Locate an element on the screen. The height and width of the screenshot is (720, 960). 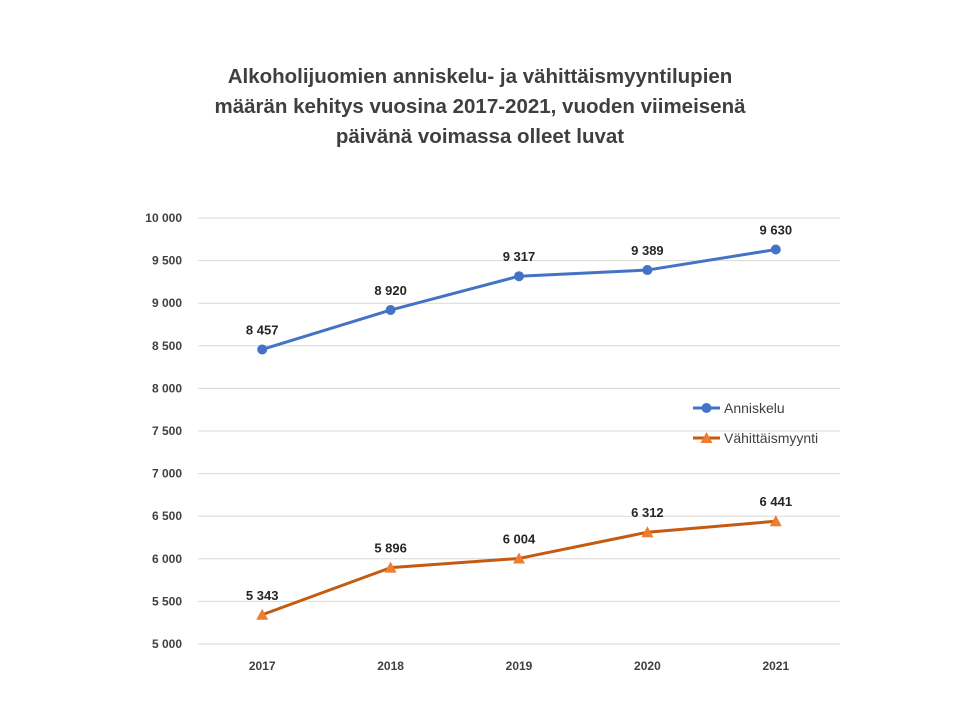
chart-title-line-3: päivänä voimassa olleet luvat is located at coordinates (480, 136).